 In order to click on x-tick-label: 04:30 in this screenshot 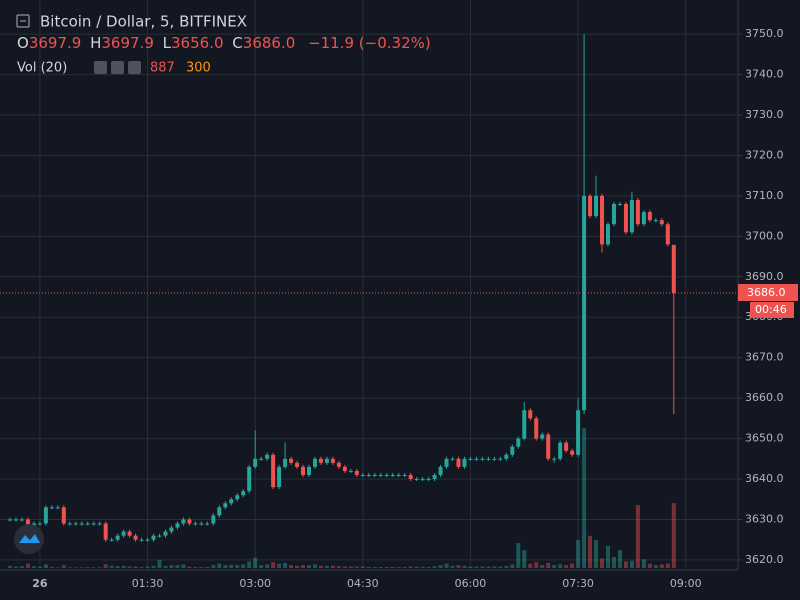, I will do `click(363, 583)`.